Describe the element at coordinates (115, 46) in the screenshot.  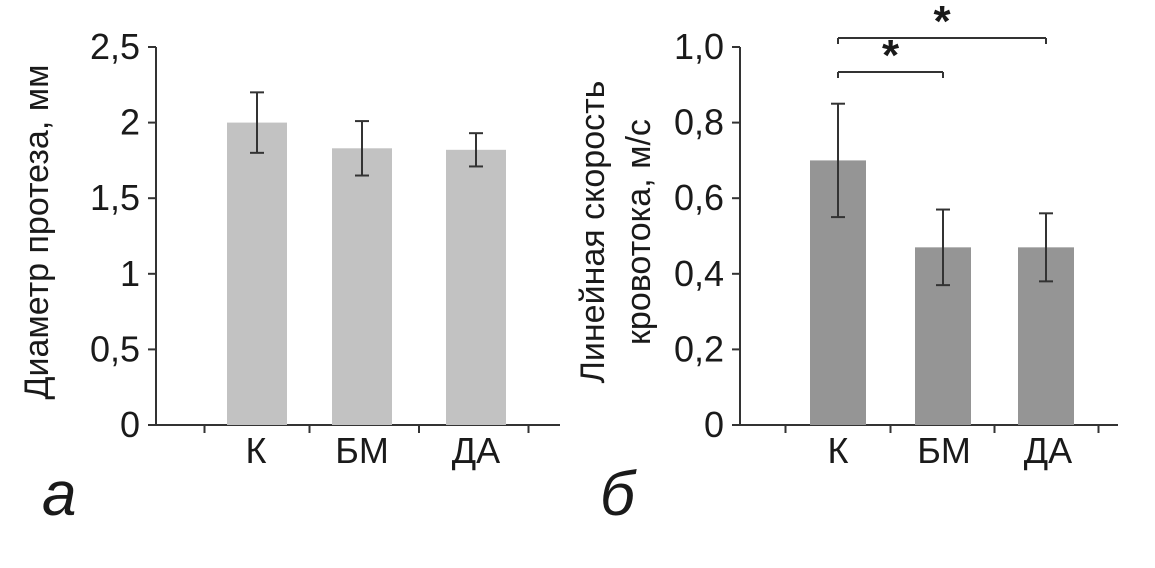
I see `y-tick-label: 2,5` at that location.